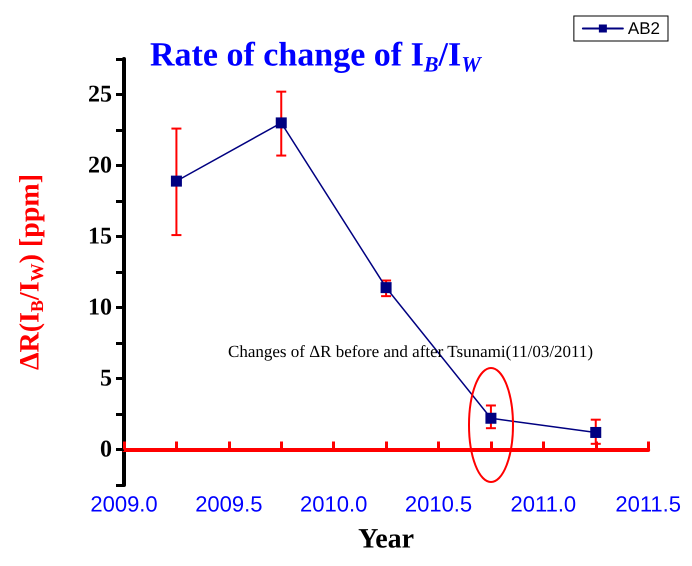 This screenshot has width=692, height=566. What do you see at coordinates (386, 539) in the screenshot?
I see `x-axis-title: Year` at bounding box center [386, 539].